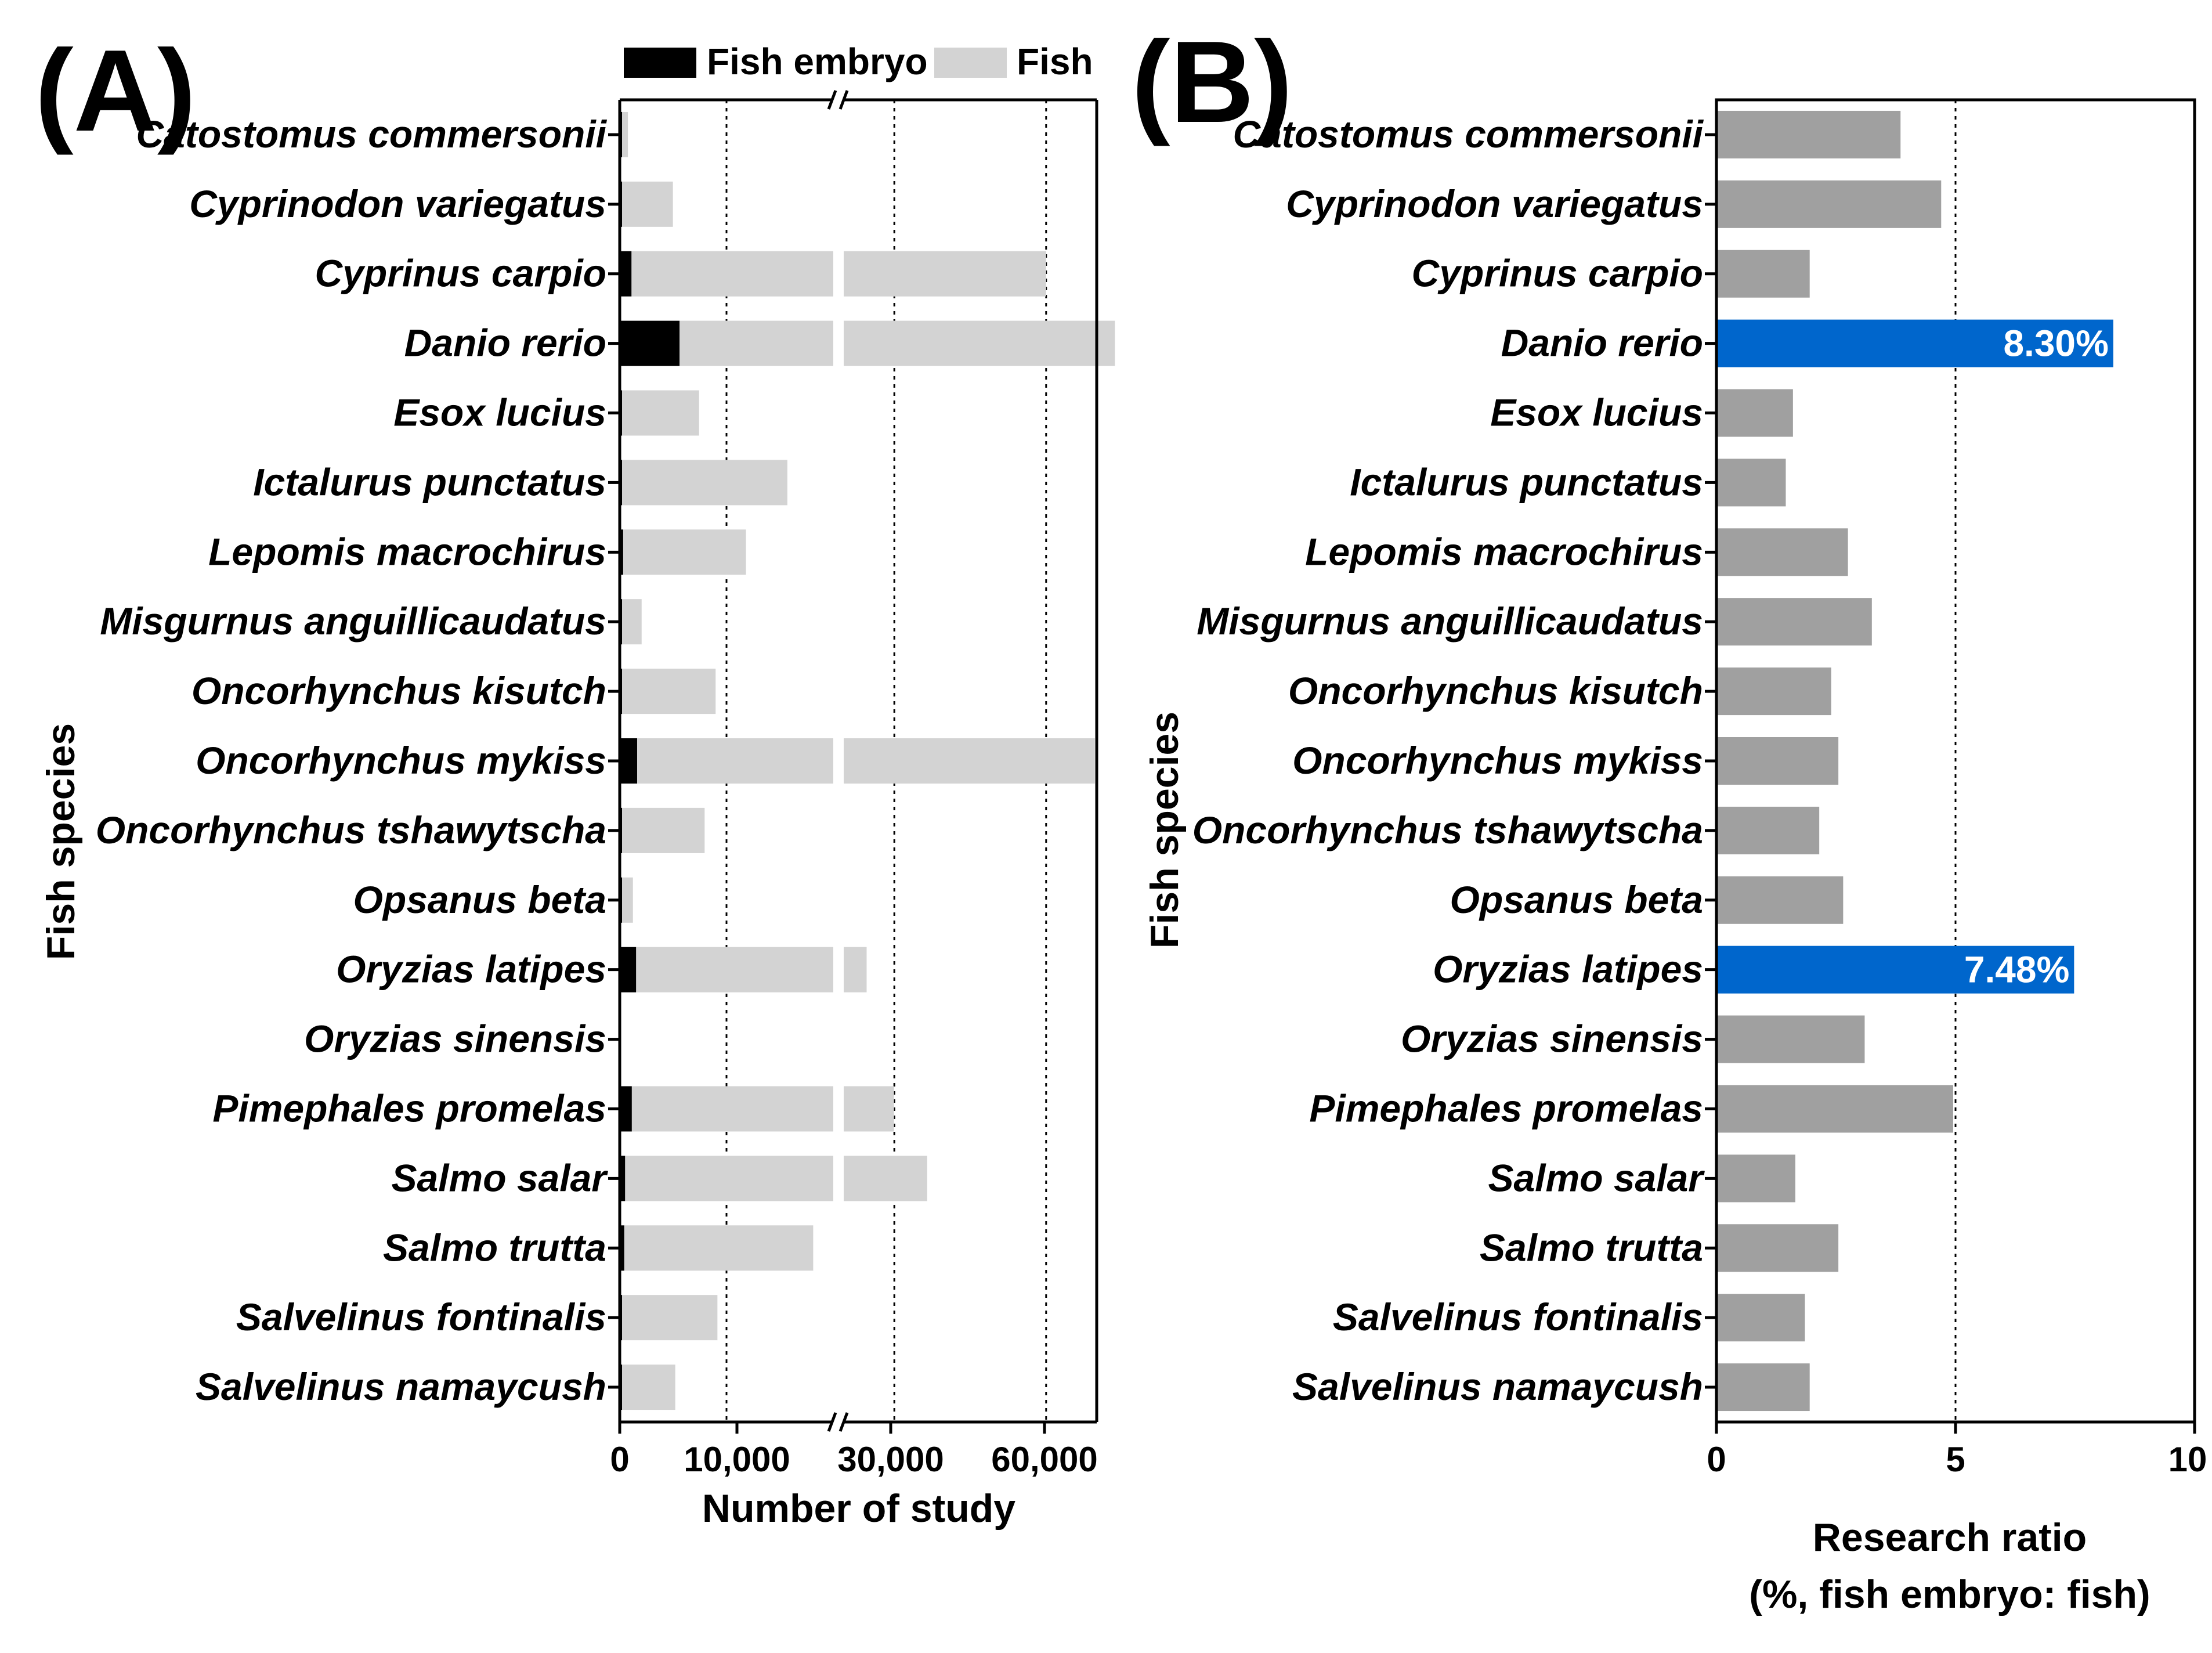 The height and width of the screenshot is (1653, 2212). I want to click on panel-a-x-ticks: 0 10,000 30,000 60,000, so click(854, 1450).